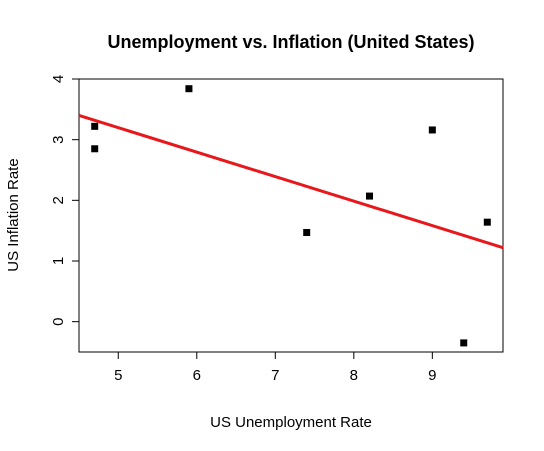 This screenshot has width=544, height=451. I want to click on y-tick-label: 3, so click(58, 139).